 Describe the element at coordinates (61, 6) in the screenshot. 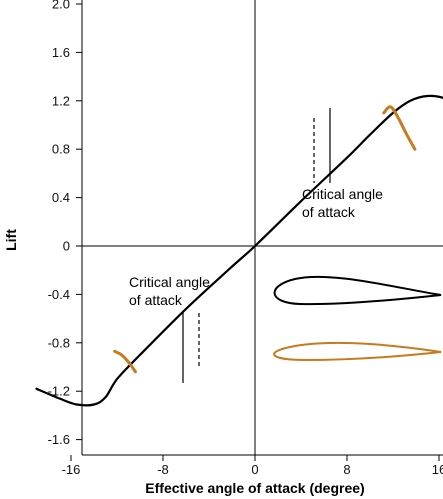

I see `y-tick-label: 2.0` at that location.